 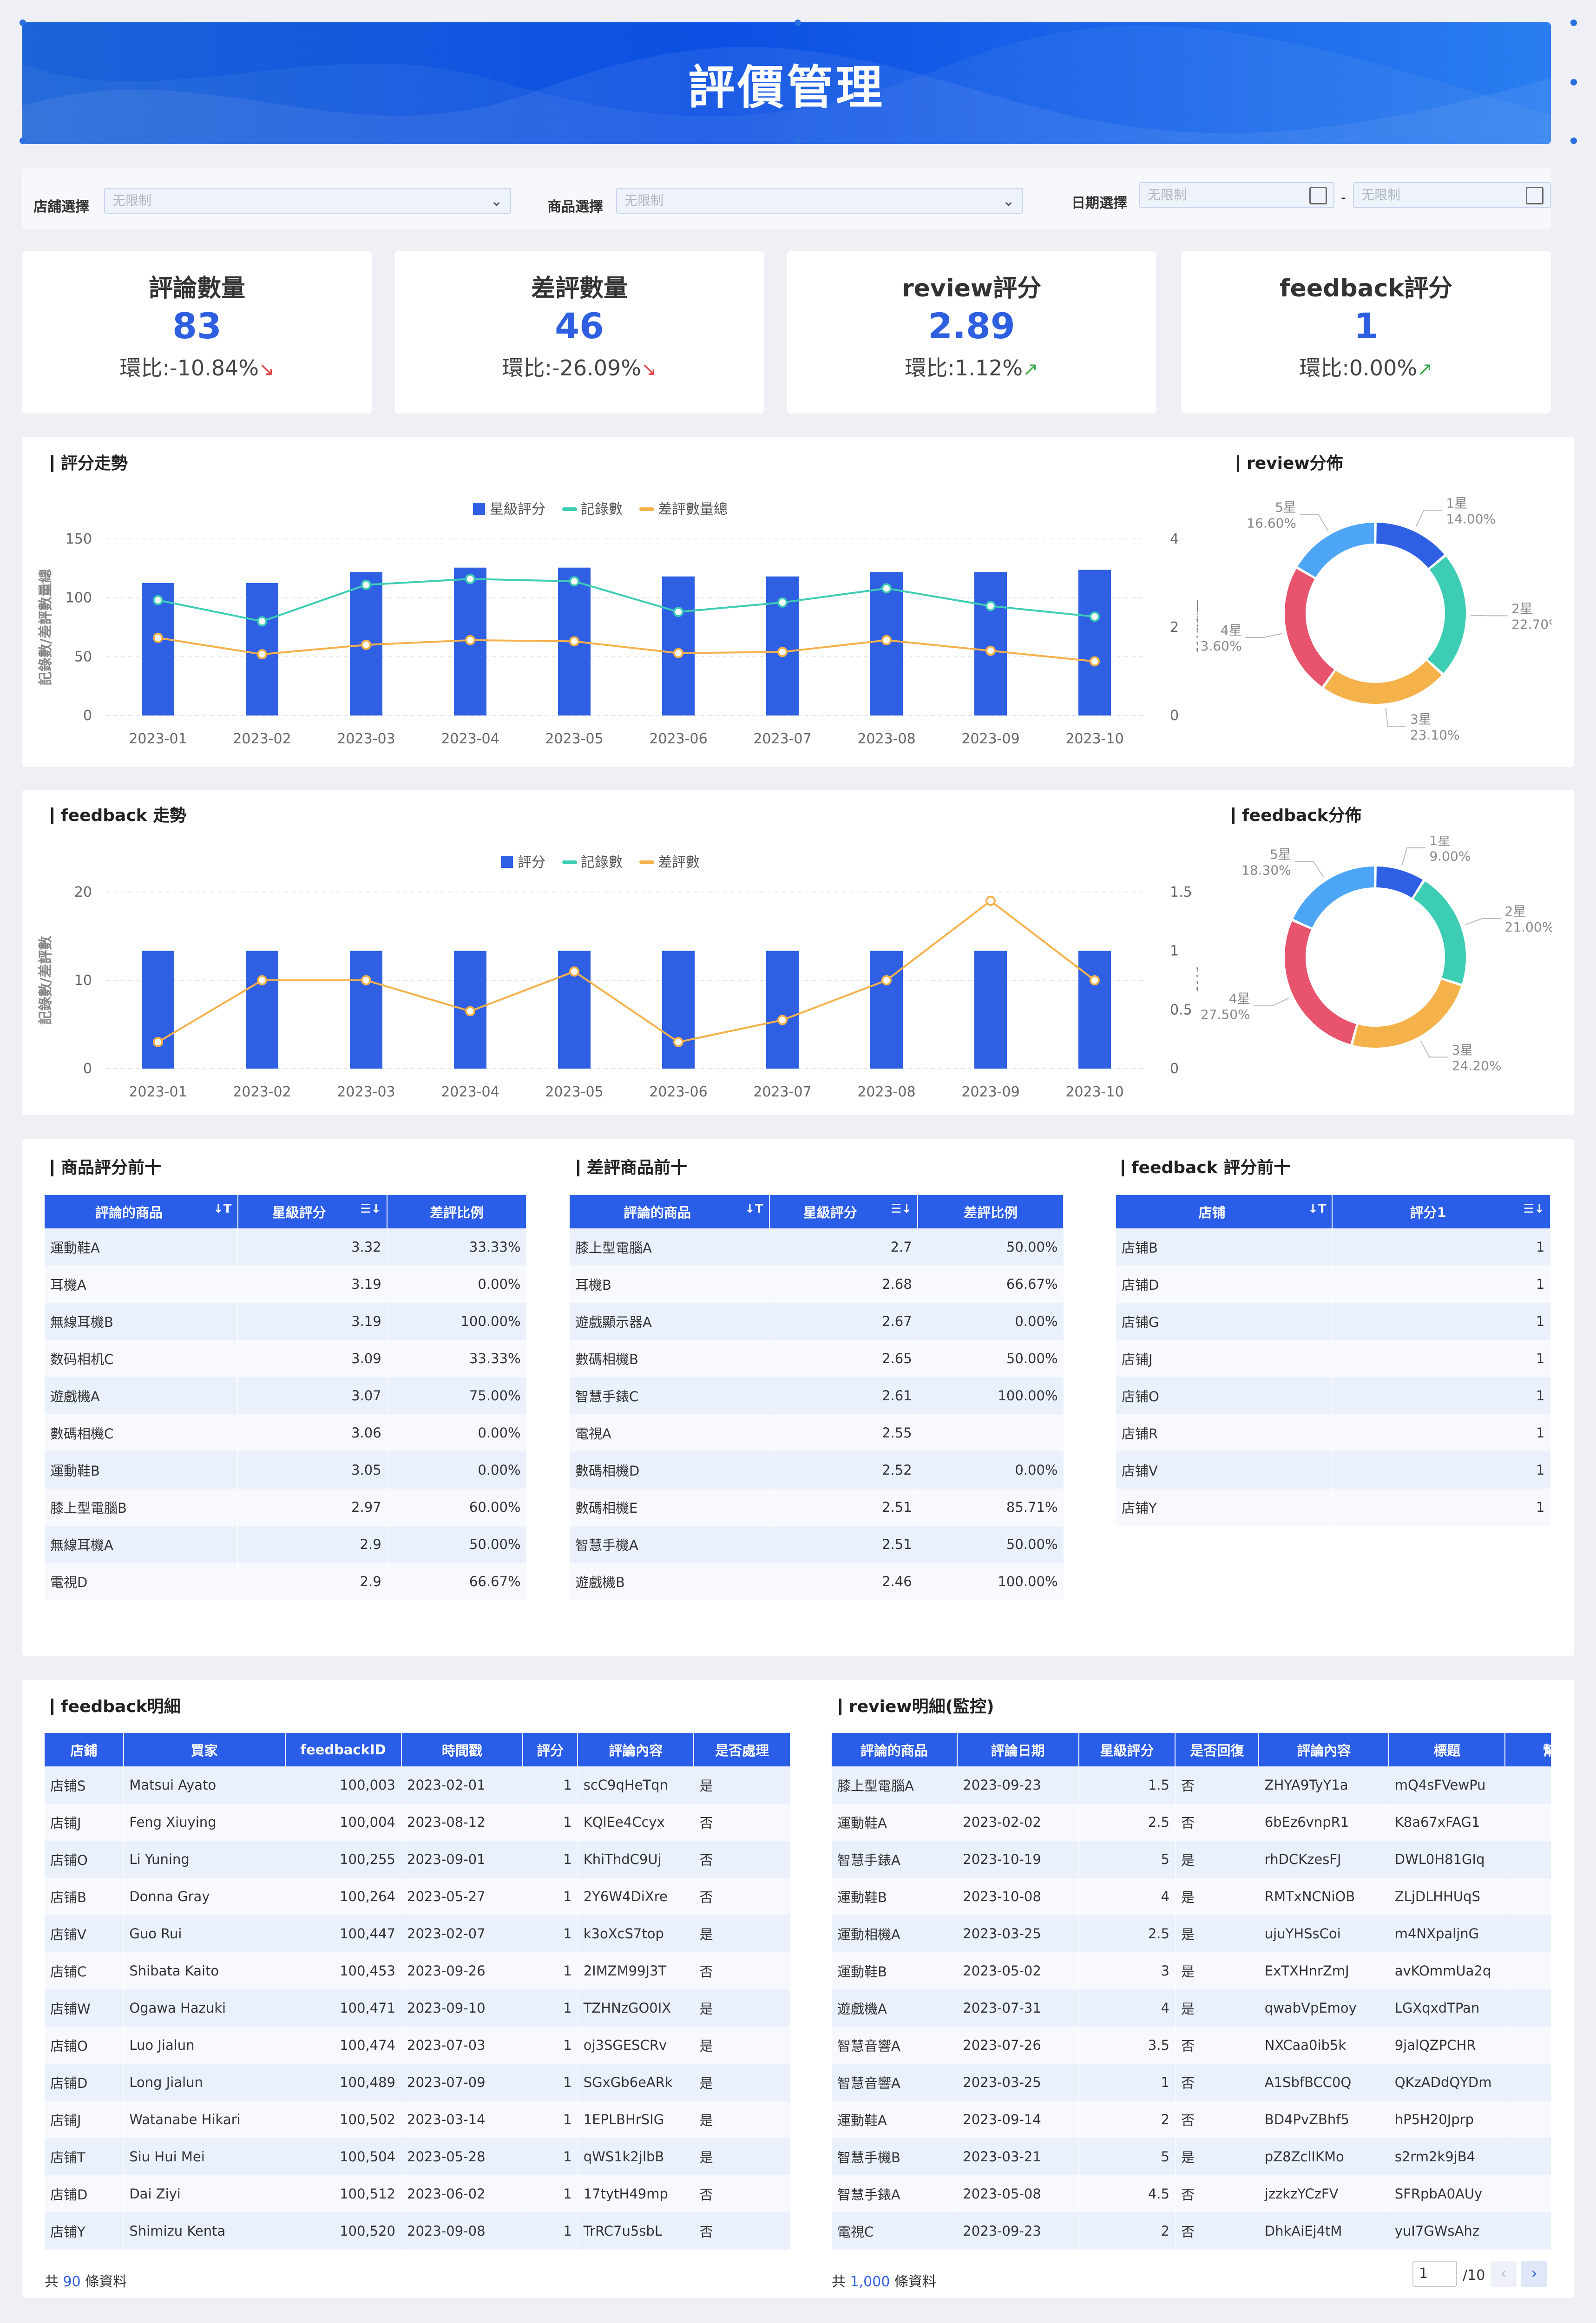 I want to click on table-row: 智慧手錶A 2023-10-19 5 是 rhDCKzesFJ DWL0H81GIq, so click(x=1191, y=1859).